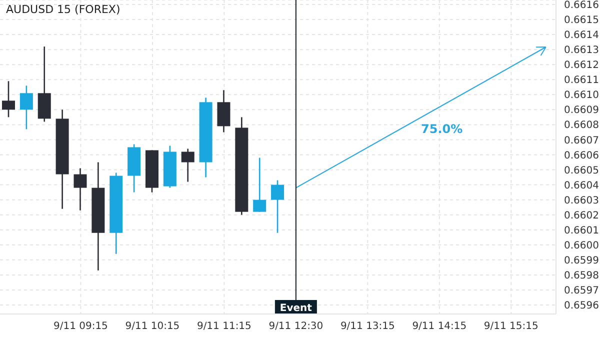  I want to click on y-tick-label: 0.6610, so click(581, 96).